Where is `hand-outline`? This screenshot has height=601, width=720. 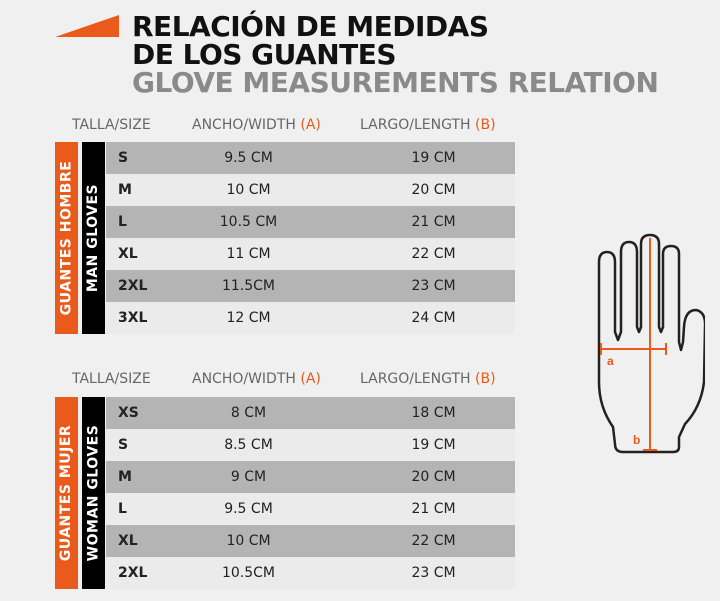 hand-outline is located at coordinates (651, 343).